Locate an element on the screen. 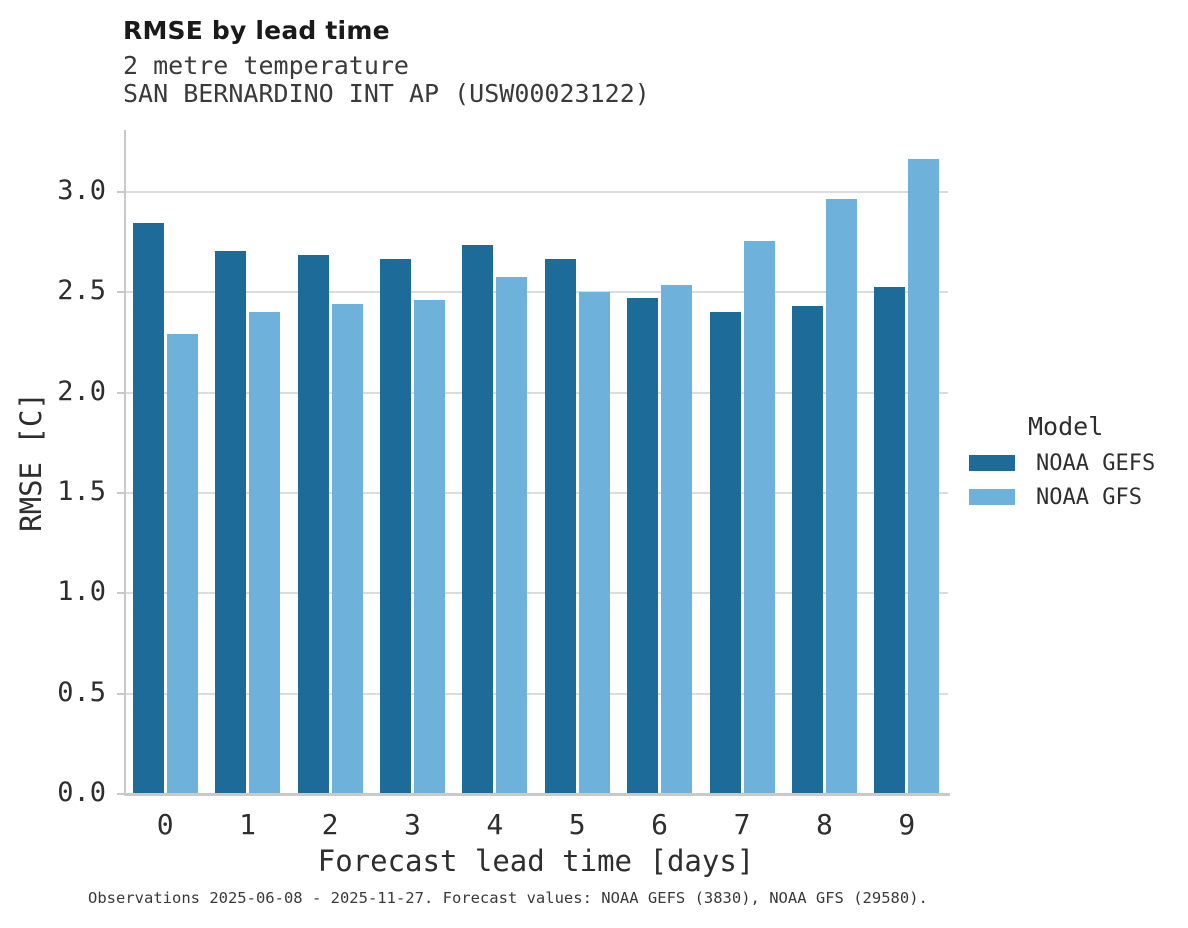 The height and width of the screenshot is (928, 1188). gridline-y-1.5 is located at coordinates (536, 493).